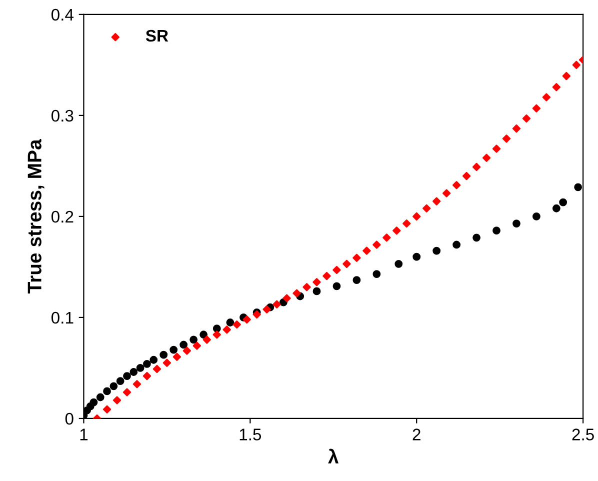  Describe the element at coordinates (583, 434) in the screenshot. I see `x-tick-label: 2.5` at that location.